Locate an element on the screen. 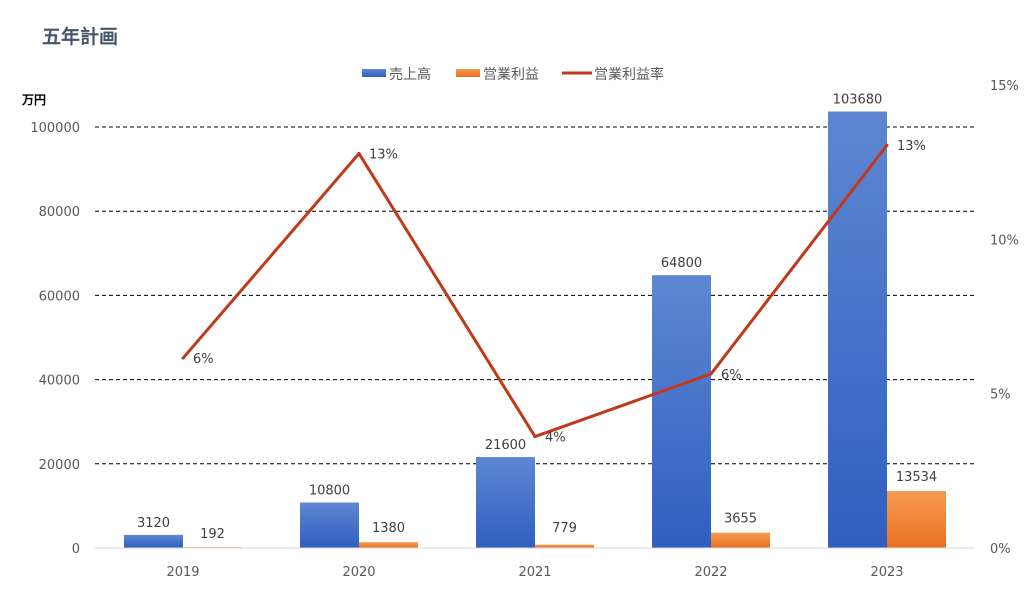 Image resolution: width=1030 pixels, height=594 pixels. legend-item: 営業利益 is located at coordinates (497, 75).